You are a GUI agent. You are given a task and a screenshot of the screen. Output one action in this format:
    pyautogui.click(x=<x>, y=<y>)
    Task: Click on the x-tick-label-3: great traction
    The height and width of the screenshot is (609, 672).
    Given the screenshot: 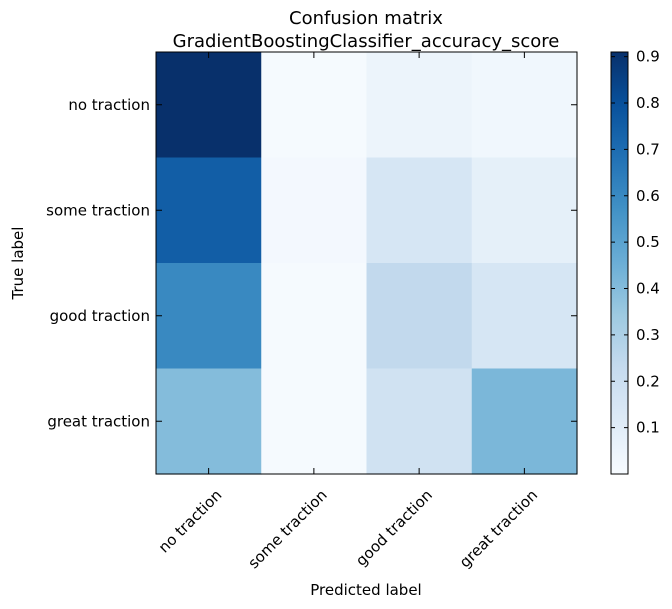 What is the action you would take?
    pyautogui.click(x=498, y=528)
    